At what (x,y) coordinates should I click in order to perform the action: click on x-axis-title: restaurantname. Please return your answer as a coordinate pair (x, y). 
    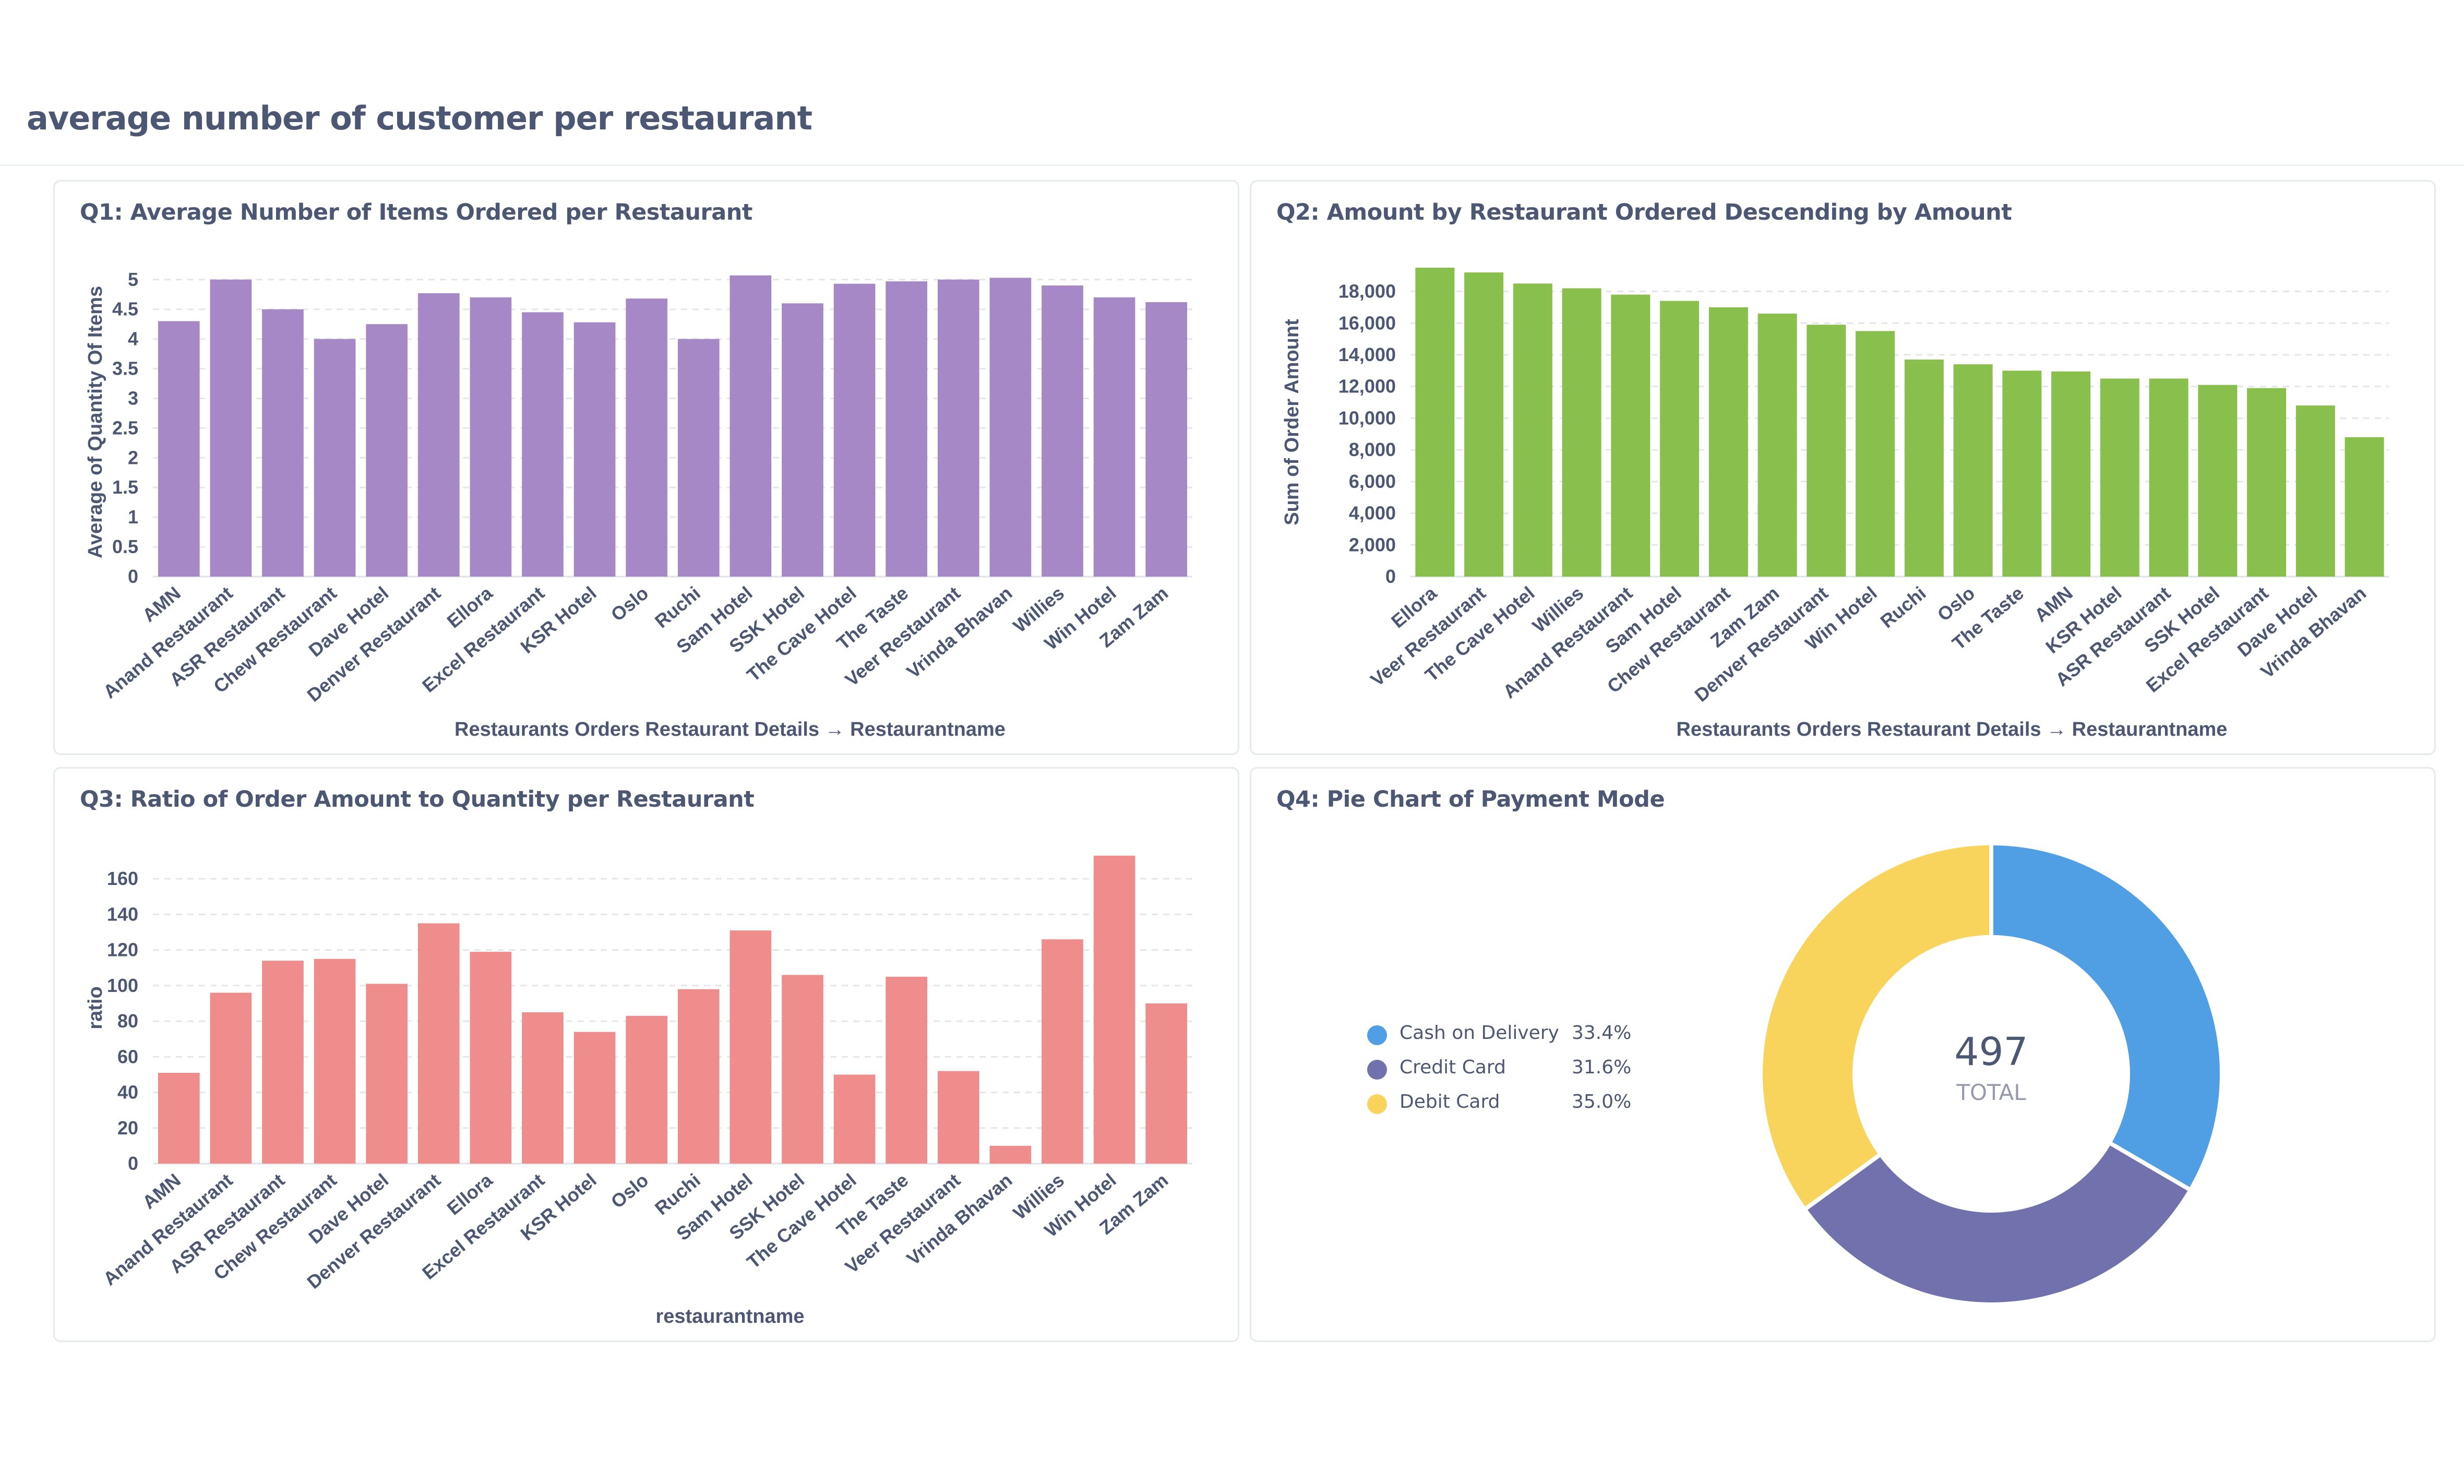
    Looking at the image, I should click on (729, 1316).